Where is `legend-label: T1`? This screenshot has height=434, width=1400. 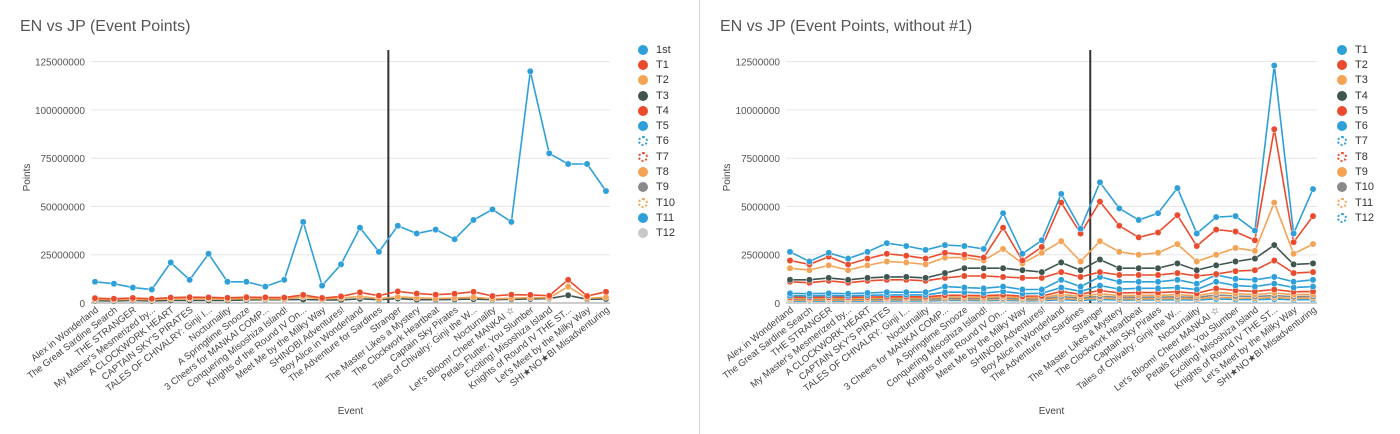
legend-label: T1 is located at coordinates (1361, 49).